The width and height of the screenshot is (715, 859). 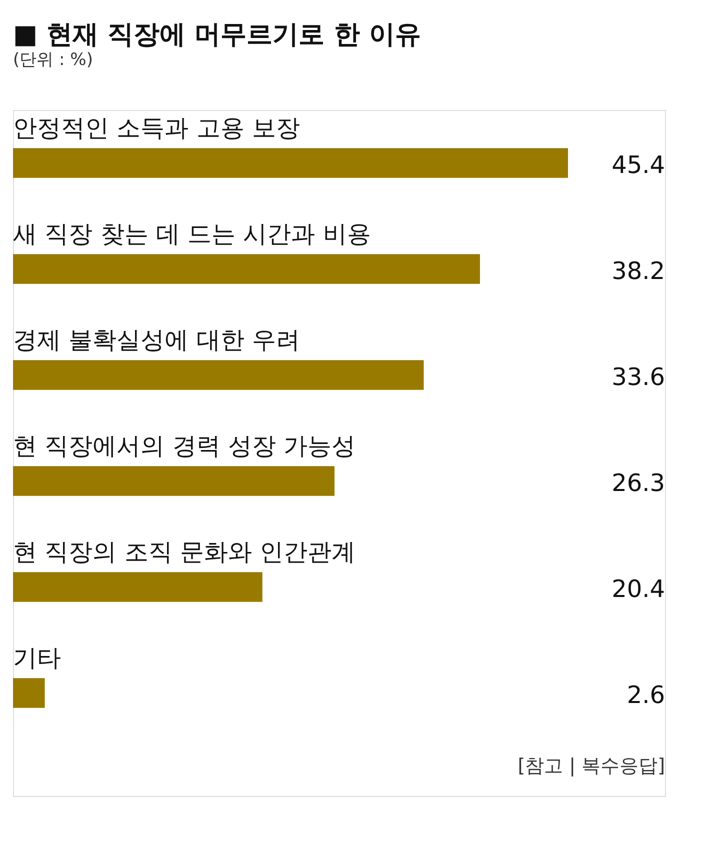 What do you see at coordinates (638, 589) in the screenshot?
I see `data-label: 20.4` at bounding box center [638, 589].